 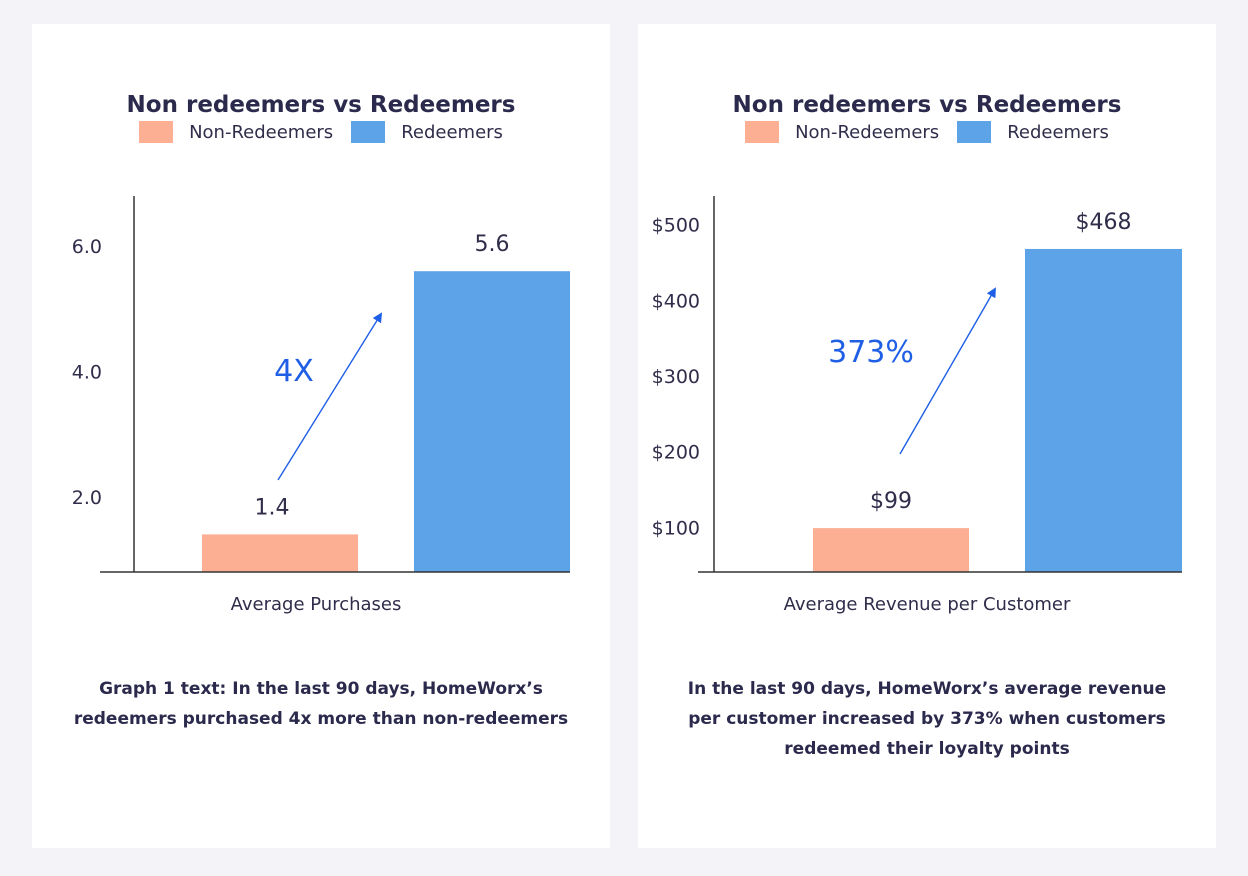 What do you see at coordinates (871, 352) in the screenshot?
I see `growth-annotation: 373%` at bounding box center [871, 352].